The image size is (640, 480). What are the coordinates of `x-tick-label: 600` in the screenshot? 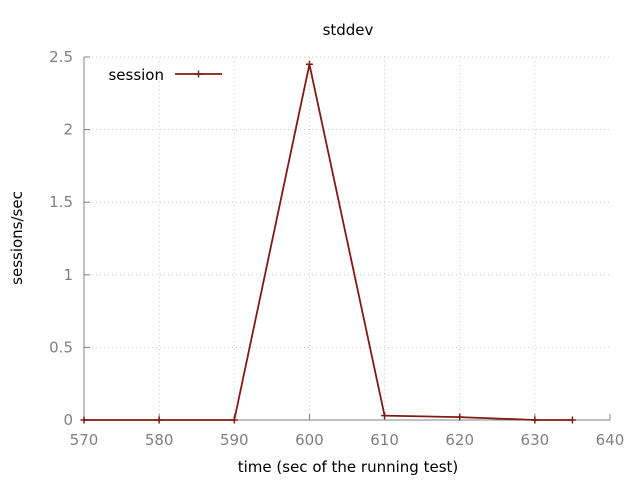 It's located at (309, 440).